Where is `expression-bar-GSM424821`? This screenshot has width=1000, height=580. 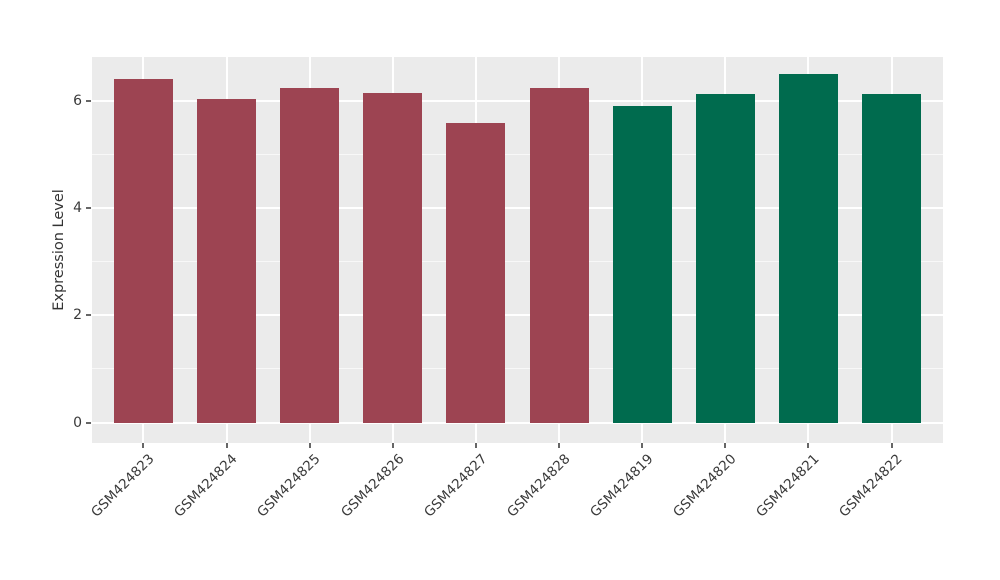
expression-bar-GSM424821 is located at coordinates (808, 248).